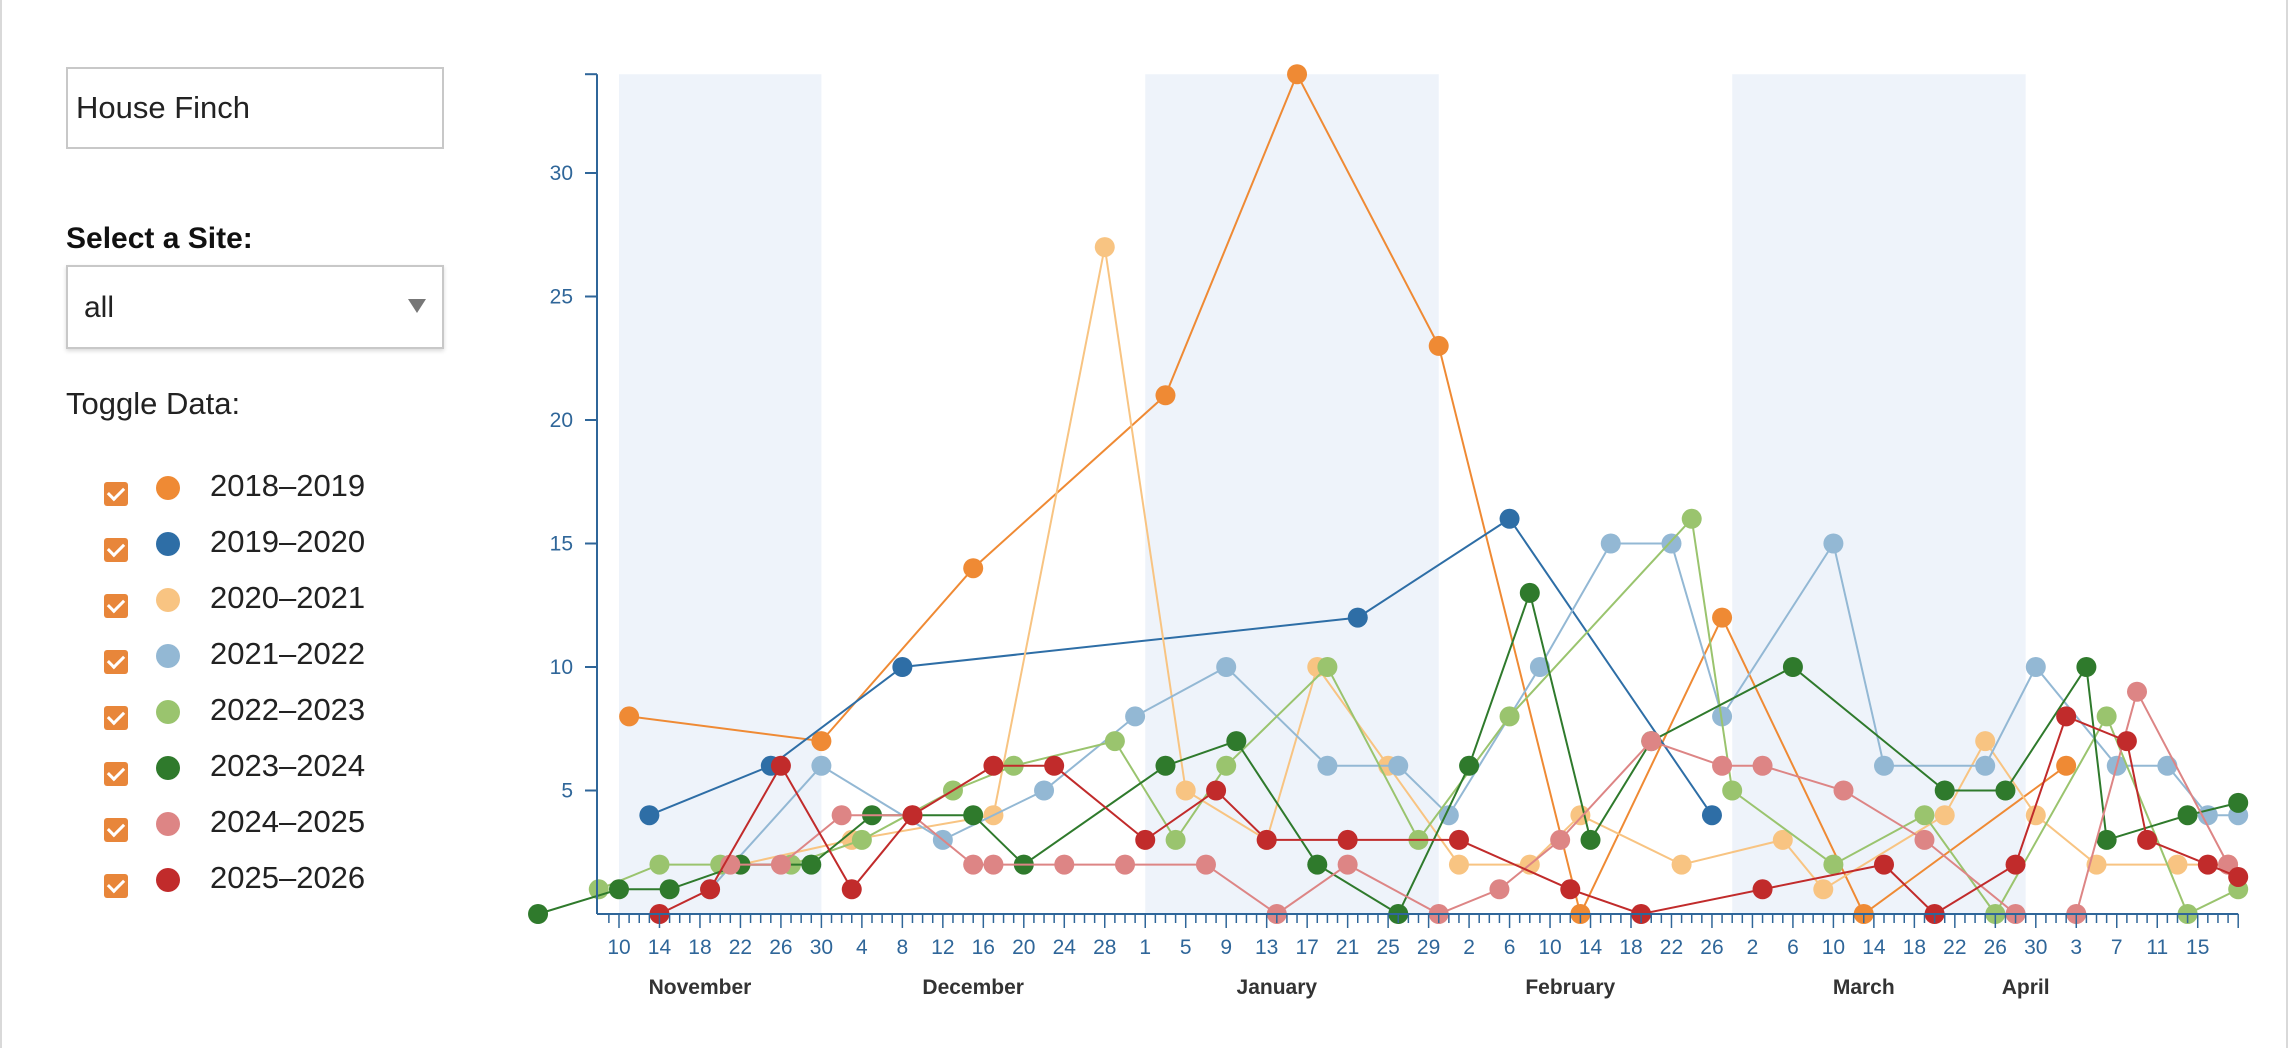  I want to click on x-tick-label: 10, so click(618, 947).